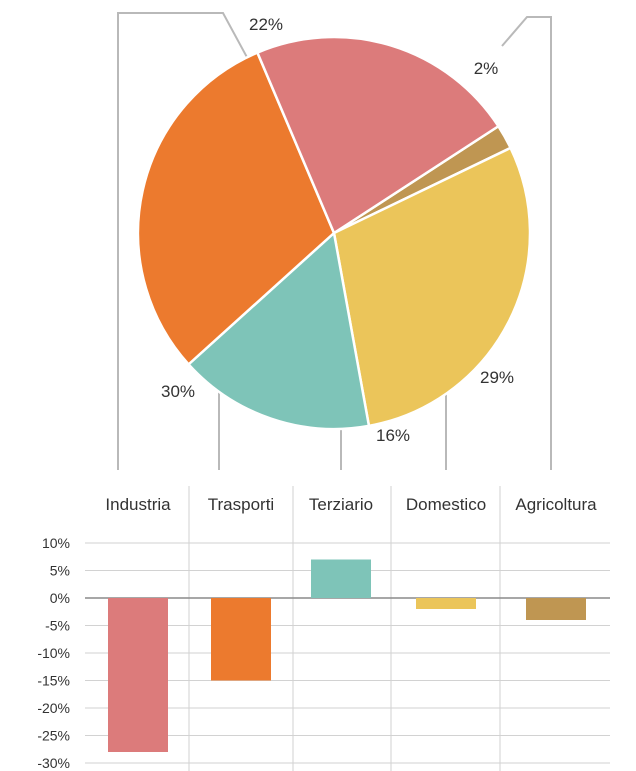 The width and height of the screenshot is (636, 771). What do you see at coordinates (446, 504) in the screenshot?
I see `category-label-domestico: Domestico` at bounding box center [446, 504].